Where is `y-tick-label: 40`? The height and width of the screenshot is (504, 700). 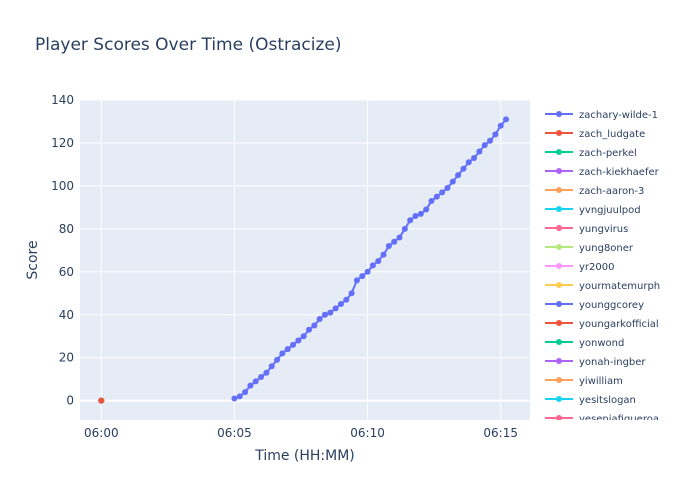 y-tick-label: 40 is located at coordinates (66, 315).